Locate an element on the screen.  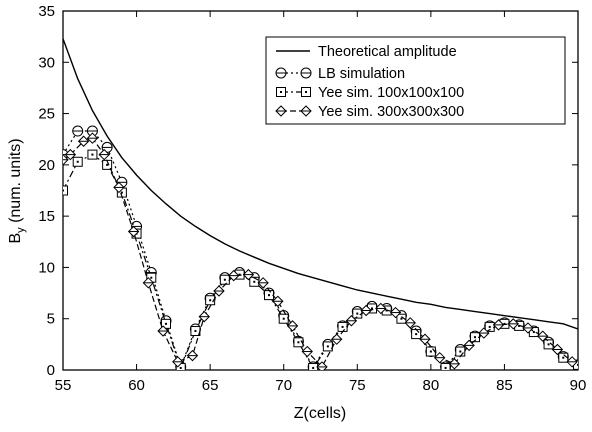
legend-marker-right-diamond is located at coordinates (306, 111).